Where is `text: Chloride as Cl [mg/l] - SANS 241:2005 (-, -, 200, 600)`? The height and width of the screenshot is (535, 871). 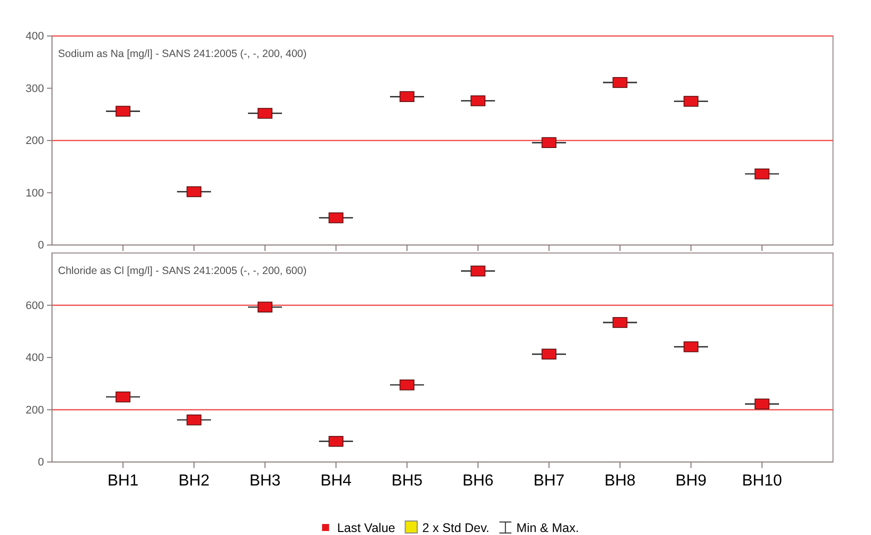 text: Chloride as Cl [mg/l] - SANS 241:2005 (-, -, 200, 600) is located at coordinates (182, 271).